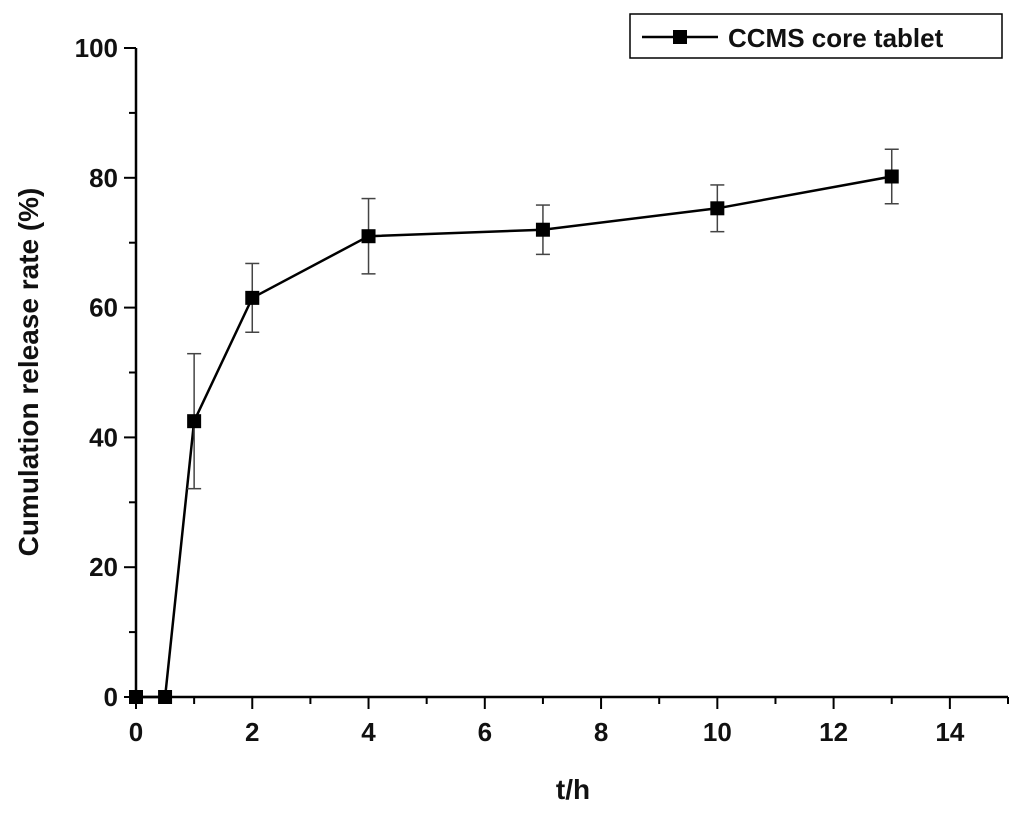 Image resolution: width=1024 pixels, height=814 pixels. I want to click on y-tick-label: 80, so click(103, 178).